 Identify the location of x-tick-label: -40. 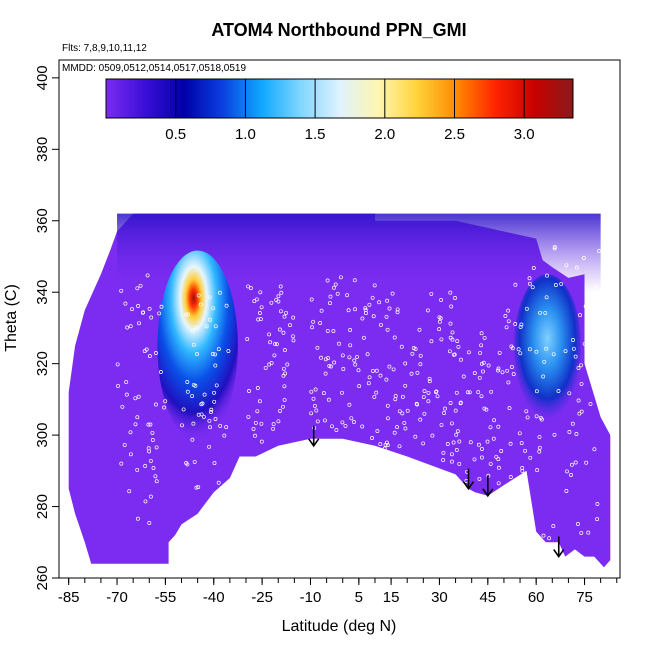
(214, 597).